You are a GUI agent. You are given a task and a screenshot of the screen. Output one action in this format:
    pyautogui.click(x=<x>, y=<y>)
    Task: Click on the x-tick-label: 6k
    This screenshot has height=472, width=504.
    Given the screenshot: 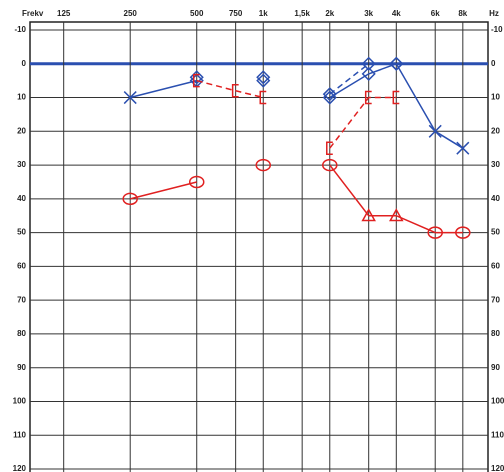 What is the action you would take?
    pyautogui.click(x=435, y=13)
    